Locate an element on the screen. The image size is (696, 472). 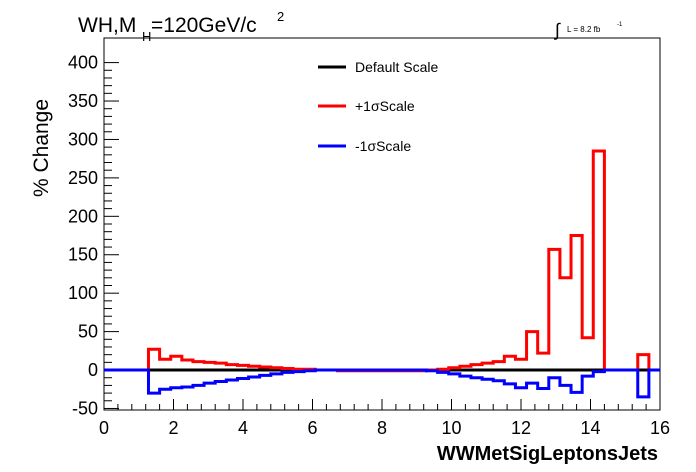
legend-label-minus-sigma: -1σScale is located at coordinates (383, 146).